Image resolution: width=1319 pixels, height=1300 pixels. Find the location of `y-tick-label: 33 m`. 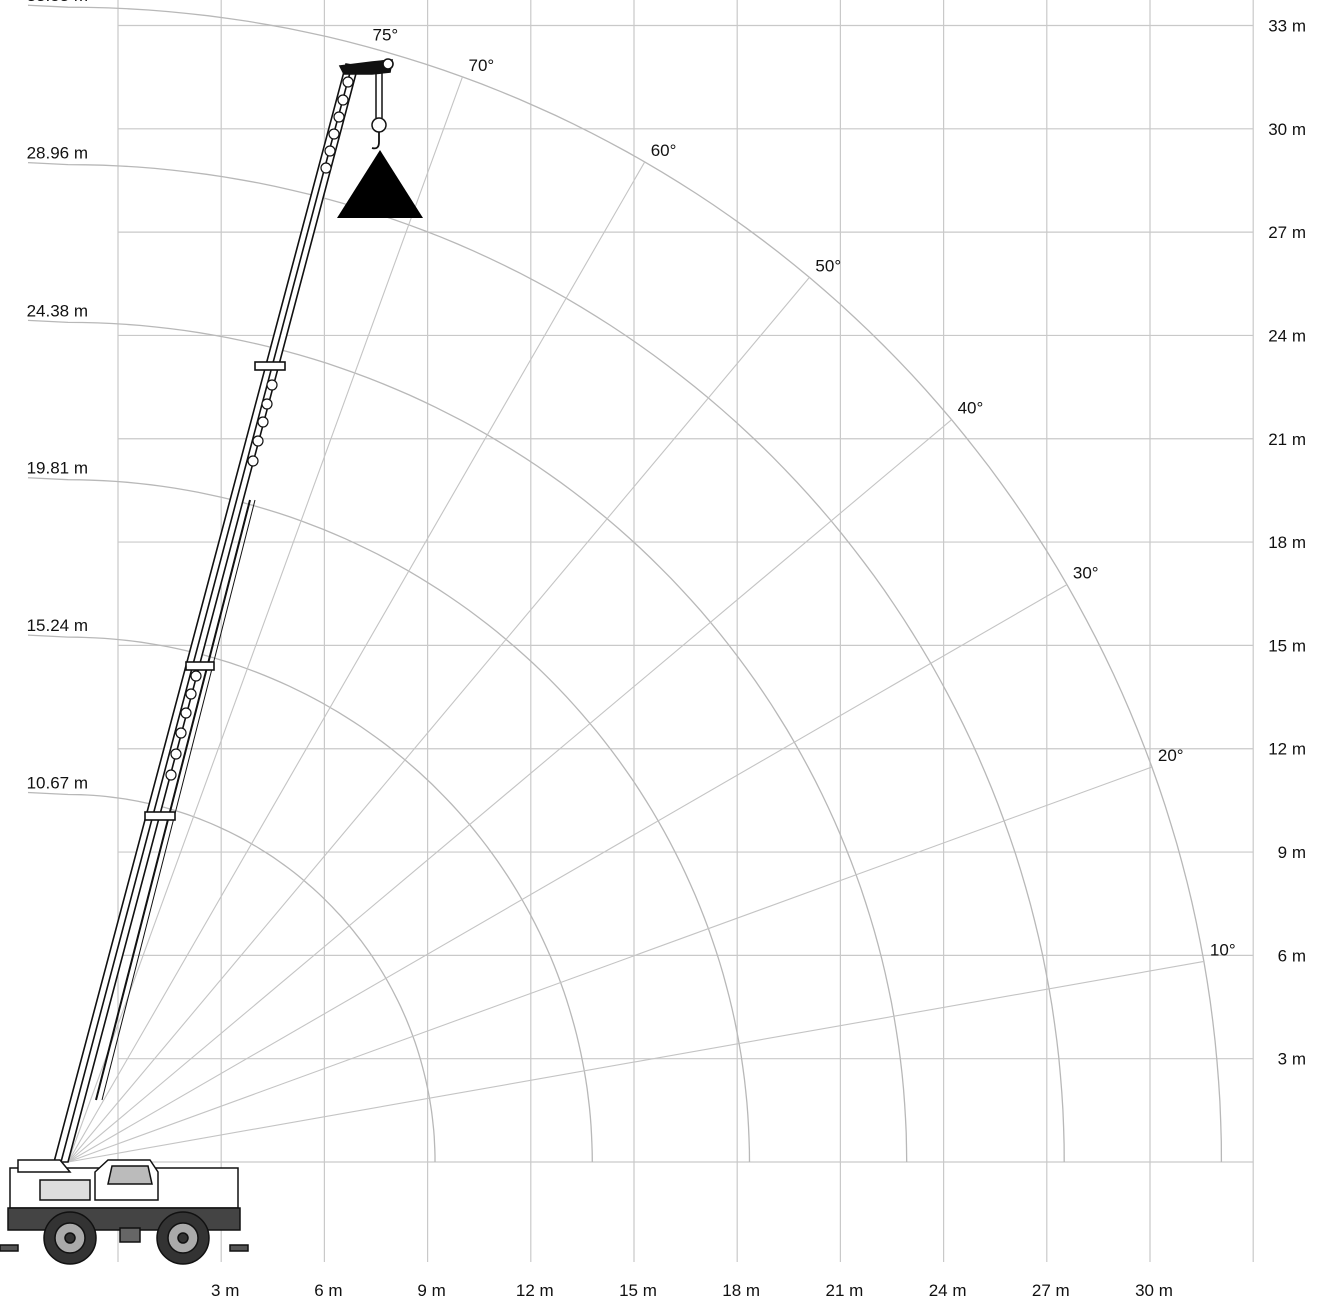

y-tick-label: 33 m is located at coordinates (1287, 25).